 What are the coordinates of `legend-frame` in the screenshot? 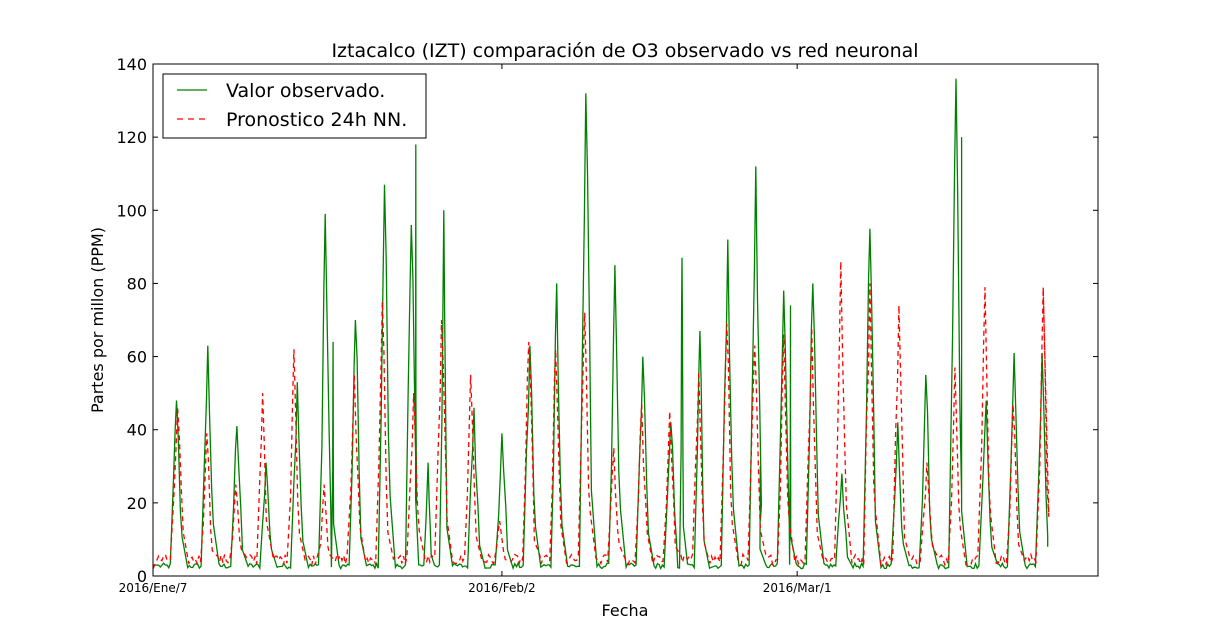 It's located at (294, 106).